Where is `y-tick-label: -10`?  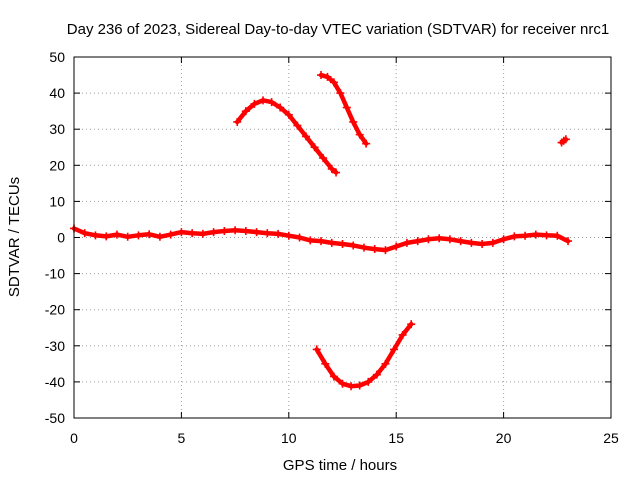
y-tick-label: -10 is located at coordinates (55, 274).